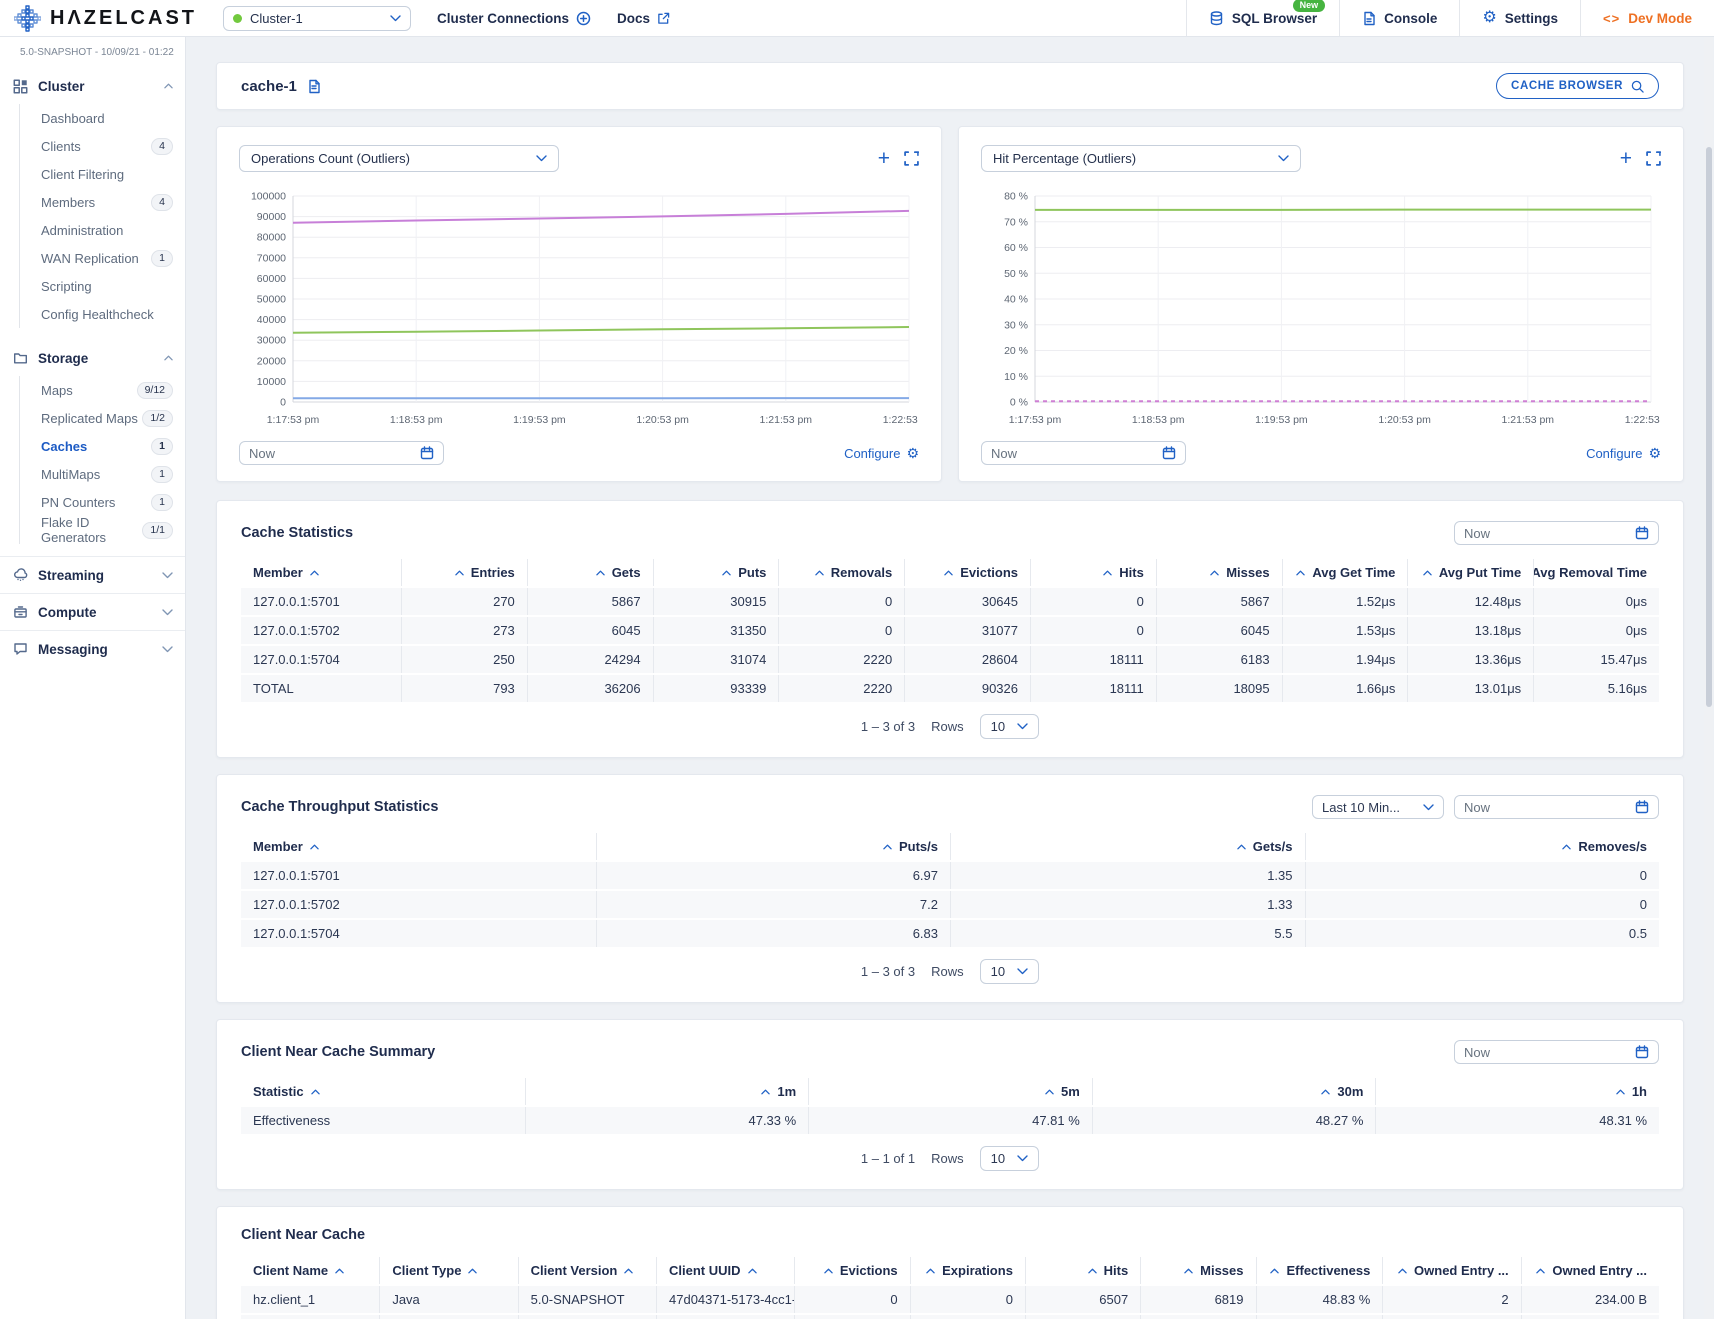 The image size is (1714, 1319). What do you see at coordinates (725, 1270) in the screenshot?
I see `column-header-client-uuid: Client UUID` at bounding box center [725, 1270].